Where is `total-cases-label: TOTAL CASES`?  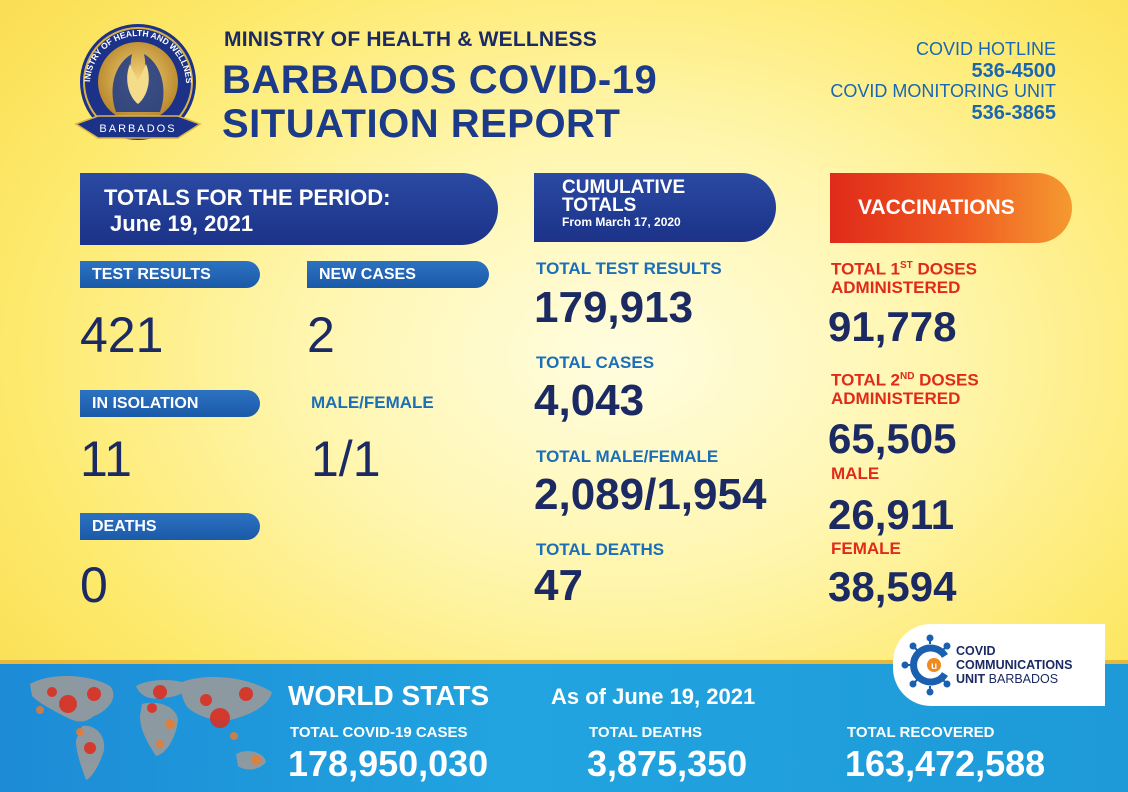
total-cases-label: TOTAL CASES is located at coordinates (595, 362).